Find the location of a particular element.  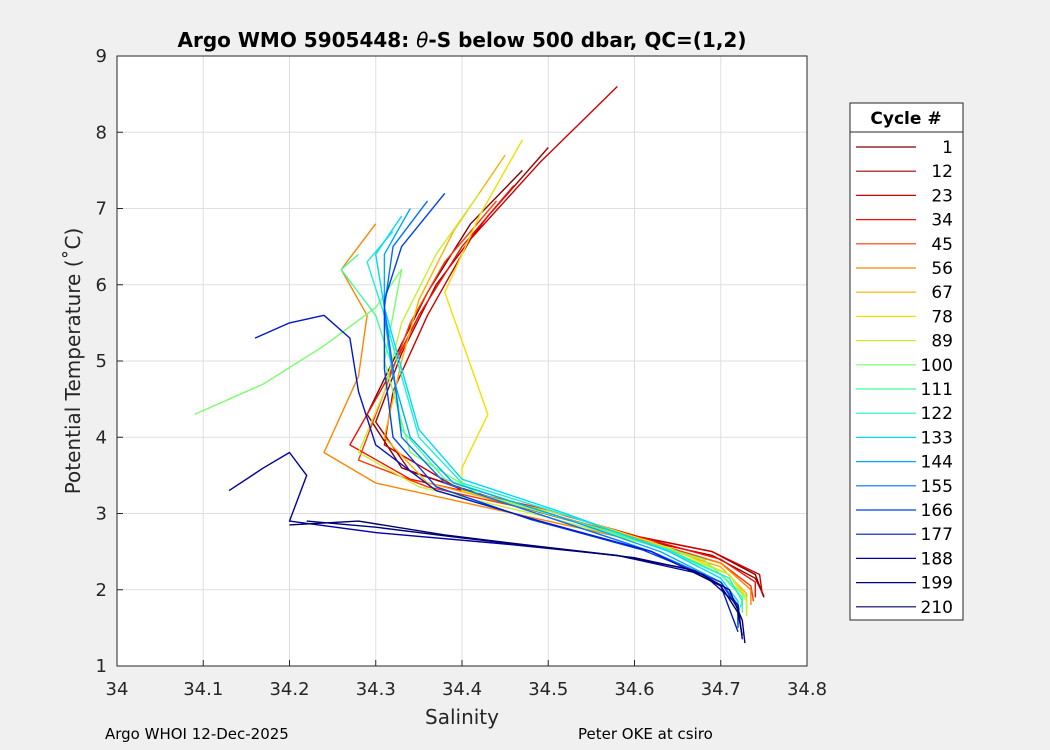

legend-label-23: 23 is located at coordinates (942, 196).